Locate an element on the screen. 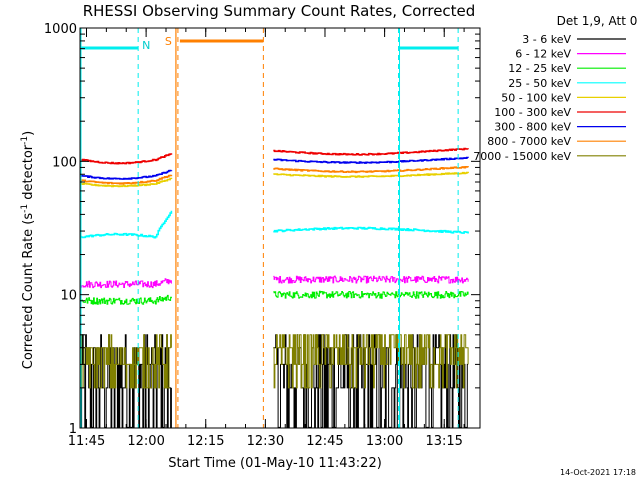 The height and width of the screenshot is (480, 640). y-axis-label-sup2: -1 is located at coordinates (25, 140).